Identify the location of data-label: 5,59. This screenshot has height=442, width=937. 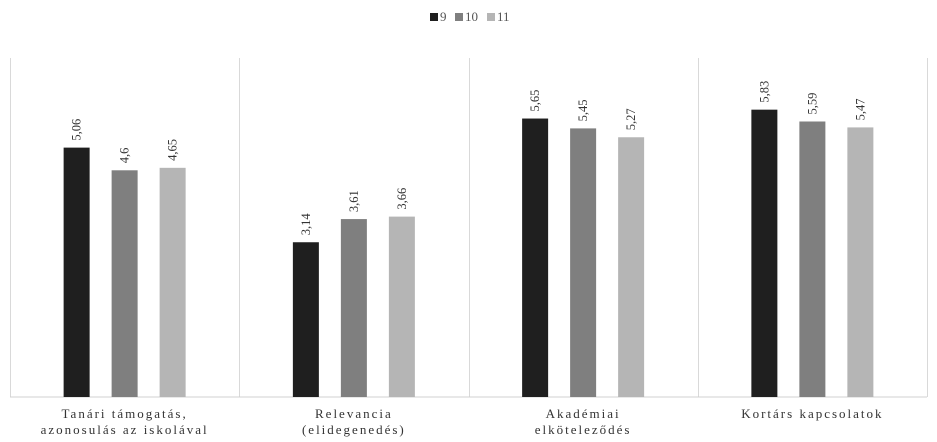
(812, 104).